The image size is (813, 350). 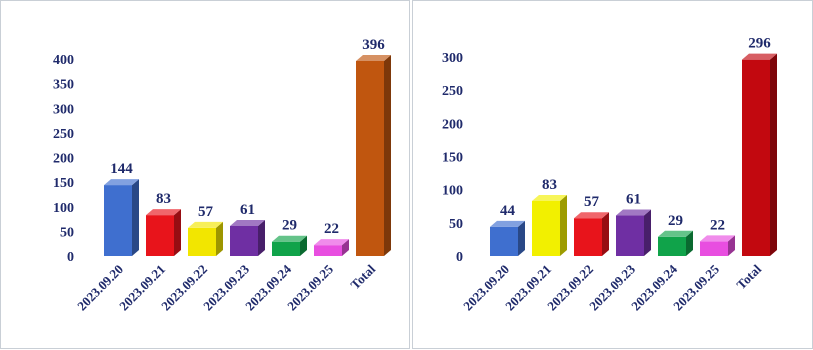 I want to click on category-label-right-6: Total, so click(x=748, y=276).